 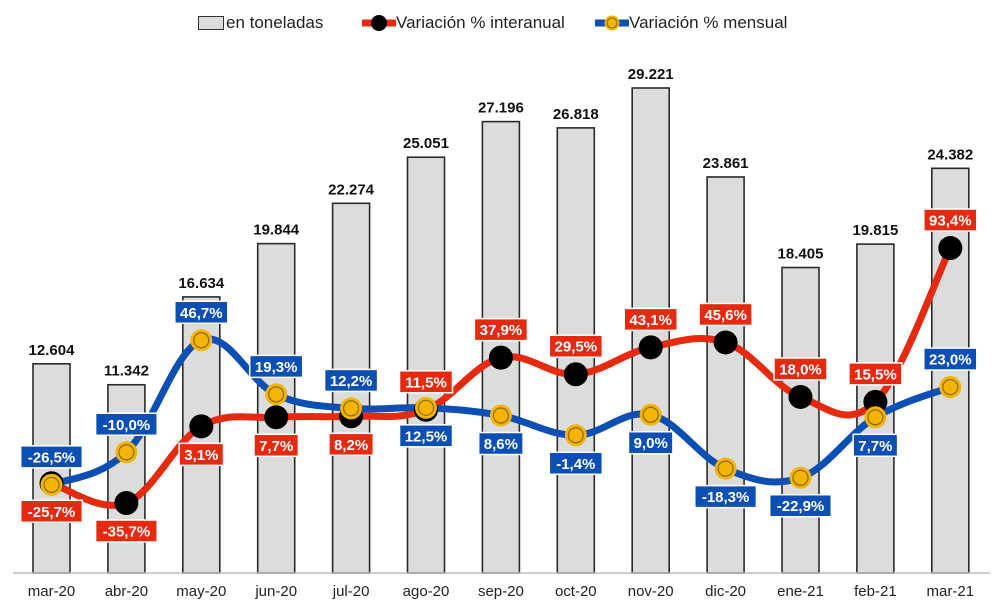 What do you see at coordinates (276, 230) in the screenshot?
I see `bar-value-label: 19.844` at bounding box center [276, 230].